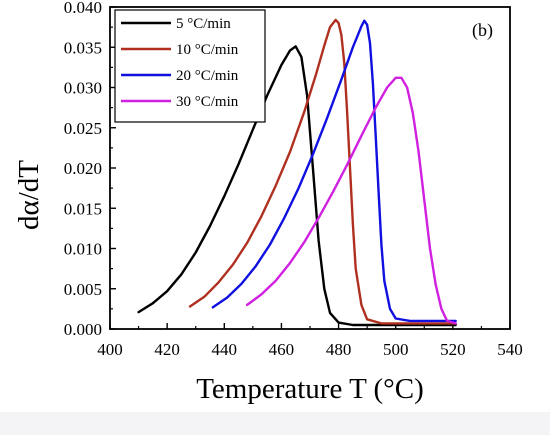 This screenshot has width=550, height=435. I want to click on y-tick-label: 0.015, so click(83, 208).